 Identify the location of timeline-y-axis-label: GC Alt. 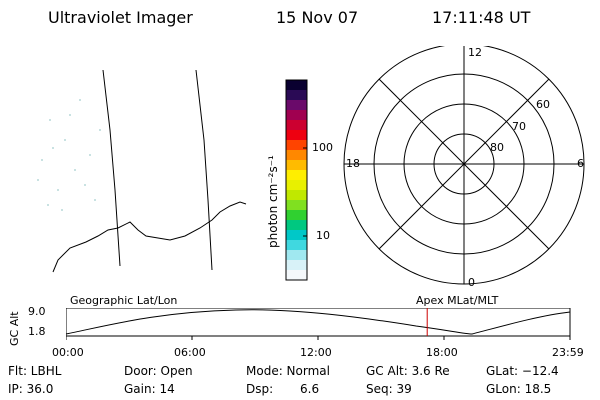
(14, 328).